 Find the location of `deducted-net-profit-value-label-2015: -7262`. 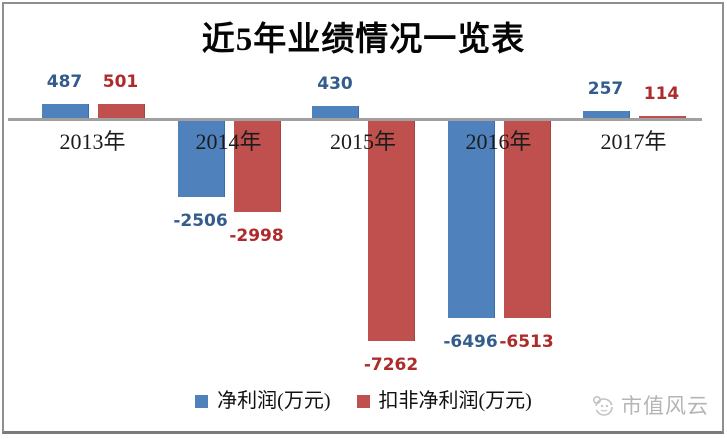

deducted-net-profit-value-label-2015: -7262 is located at coordinates (391, 365).